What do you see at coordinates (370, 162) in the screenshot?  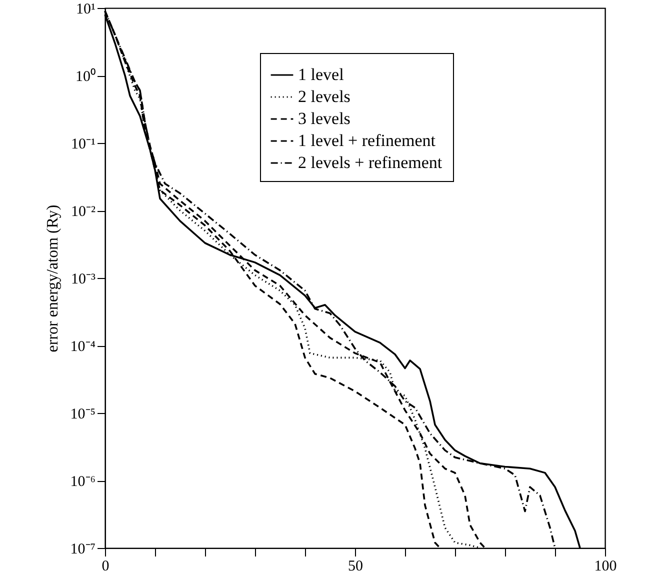 I see `legend-label: 2 levels + refinement` at bounding box center [370, 162].